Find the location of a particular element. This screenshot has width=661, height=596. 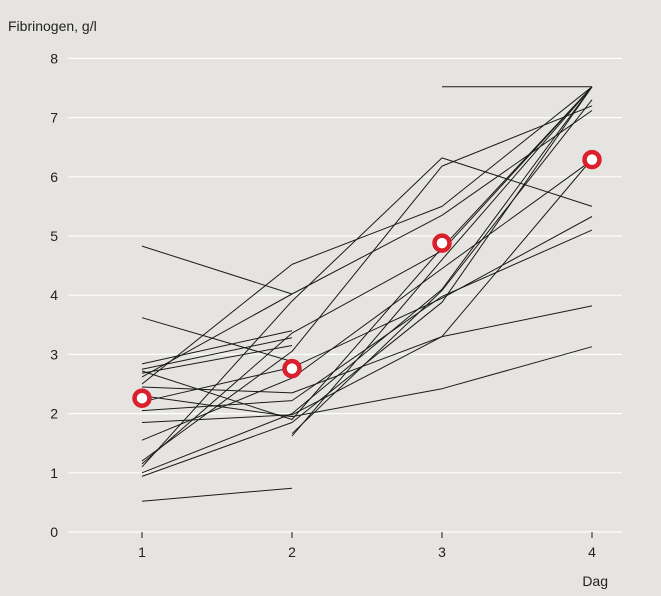

y-tick-label-0: 0 is located at coordinates (54, 532).